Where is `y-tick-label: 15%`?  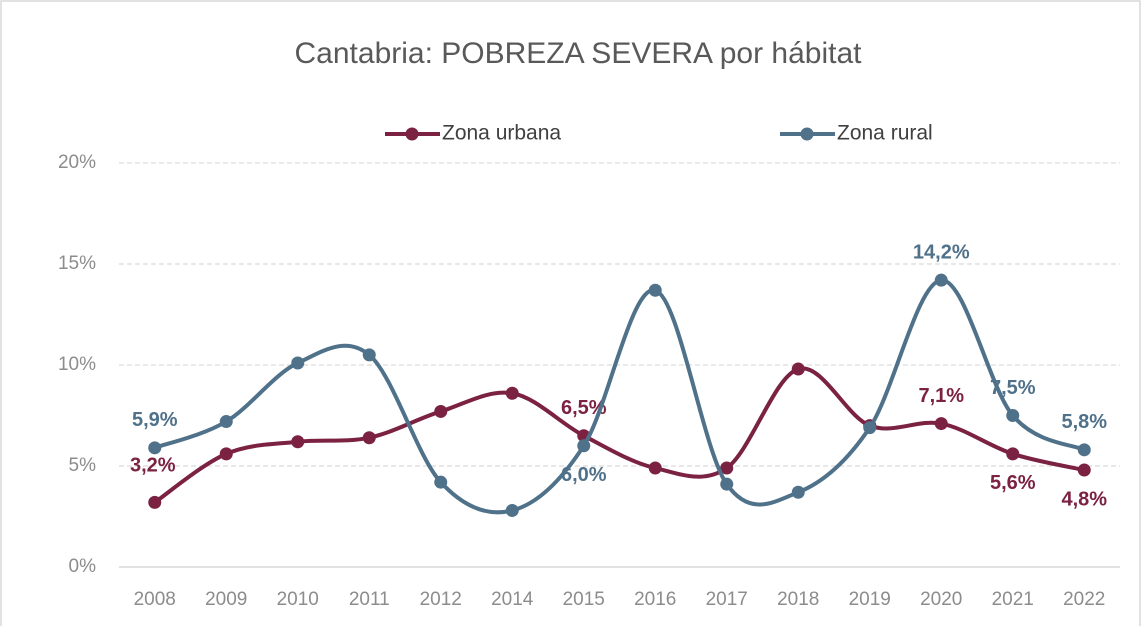
y-tick-label: 15% is located at coordinates (77, 263).